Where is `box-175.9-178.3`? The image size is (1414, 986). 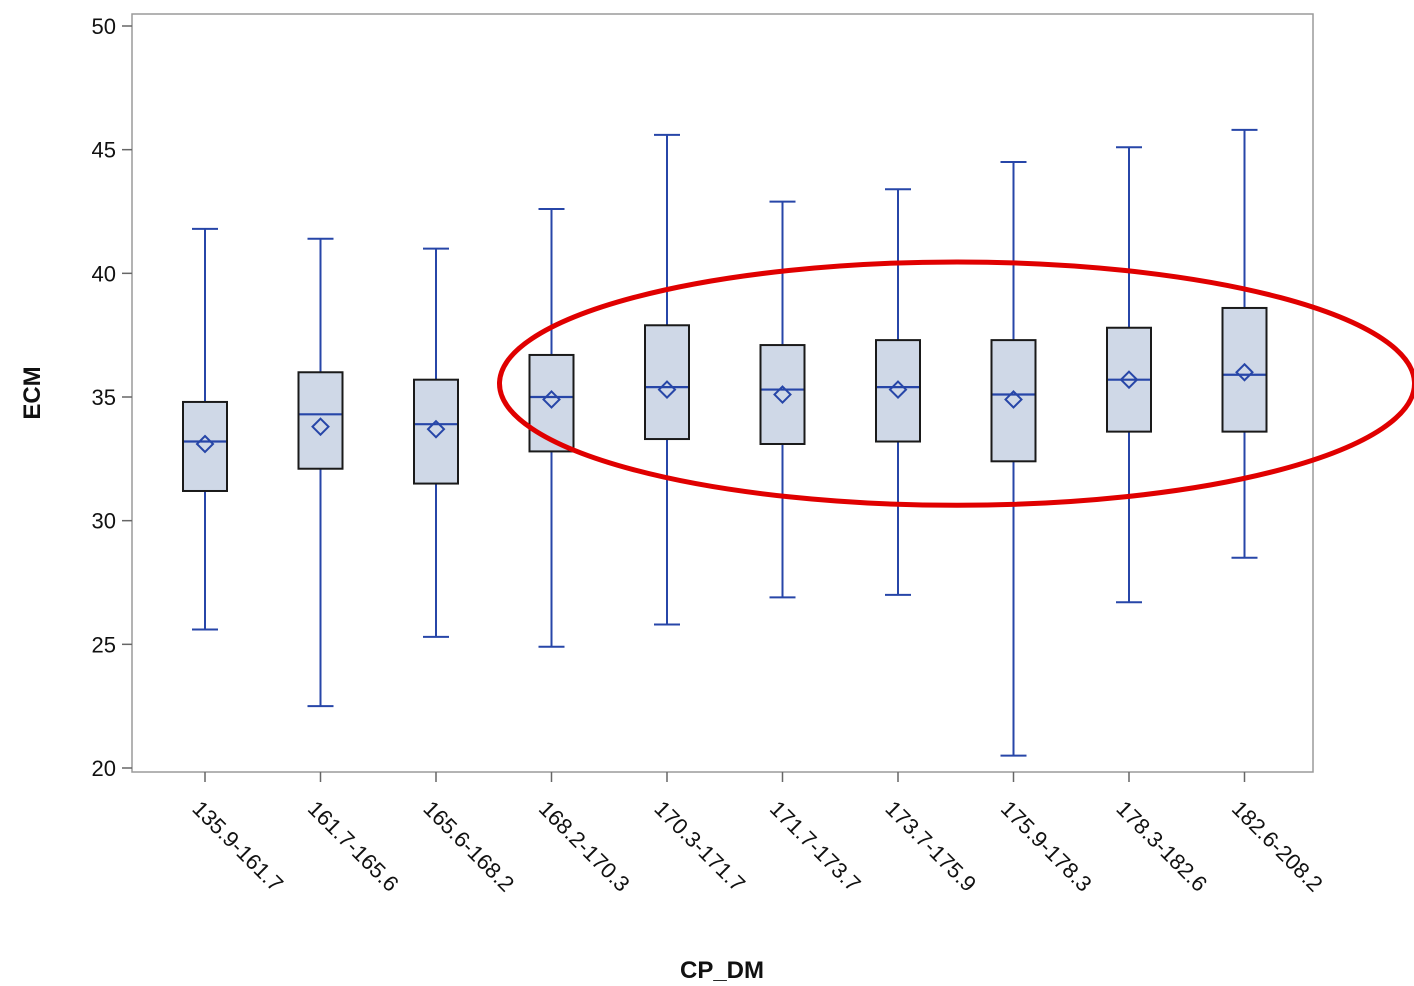 box-175.9-178.3 is located at coordinates (1013, 459).